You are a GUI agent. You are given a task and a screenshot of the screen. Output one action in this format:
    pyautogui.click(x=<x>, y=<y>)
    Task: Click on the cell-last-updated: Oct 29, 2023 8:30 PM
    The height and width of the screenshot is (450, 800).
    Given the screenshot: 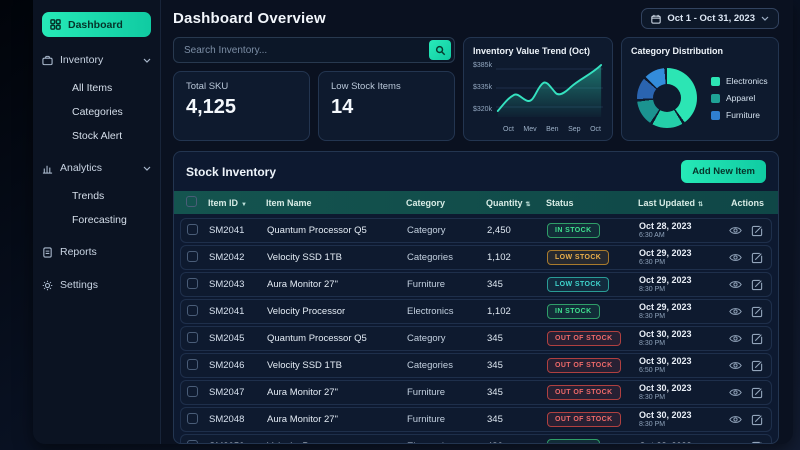 What is the action you would take?
    pyautogui.click(x=682, y=284)
    